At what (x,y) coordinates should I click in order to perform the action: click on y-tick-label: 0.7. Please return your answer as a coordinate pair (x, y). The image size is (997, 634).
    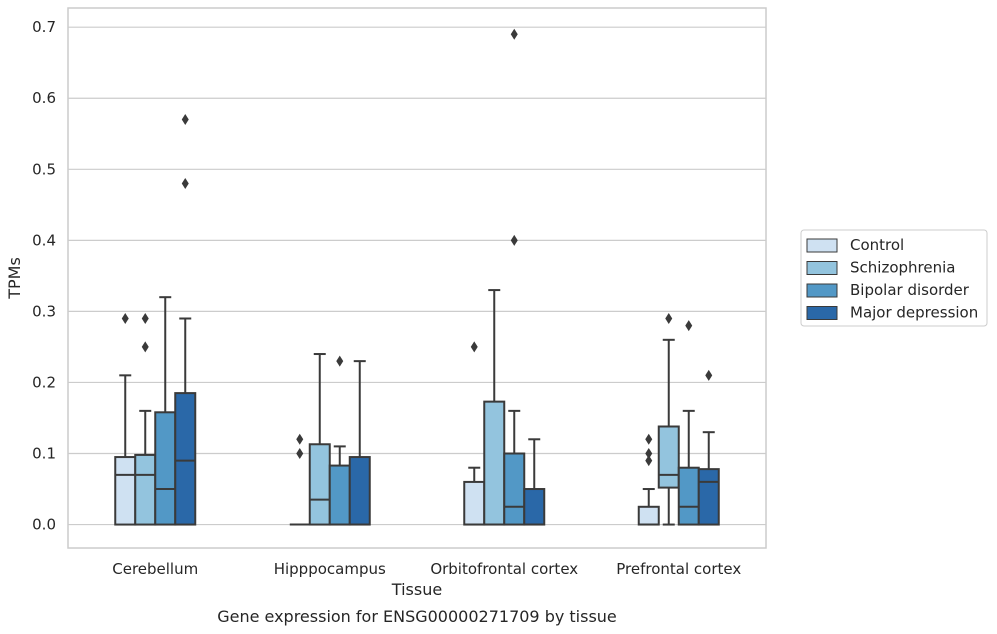
    Looking at the image, I should click on (44, 27).